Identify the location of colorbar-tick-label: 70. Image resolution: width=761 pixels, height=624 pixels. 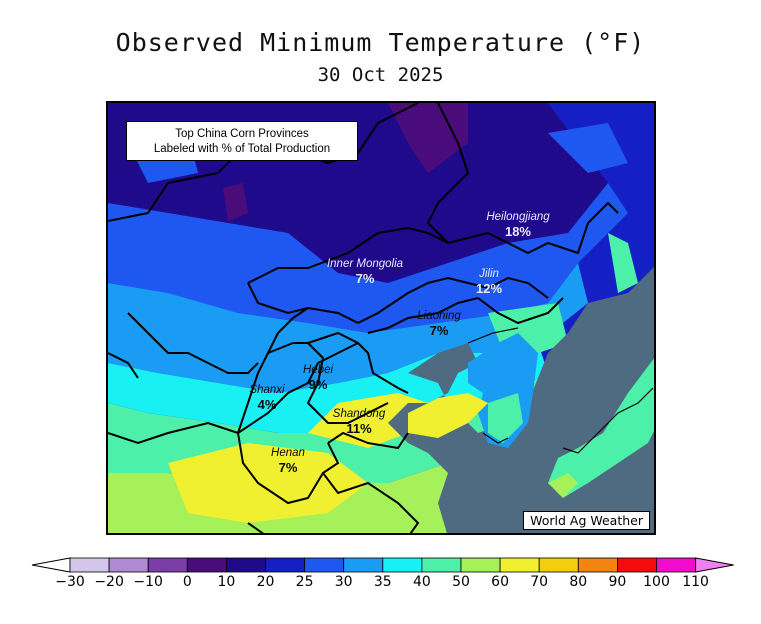
(539, 582).